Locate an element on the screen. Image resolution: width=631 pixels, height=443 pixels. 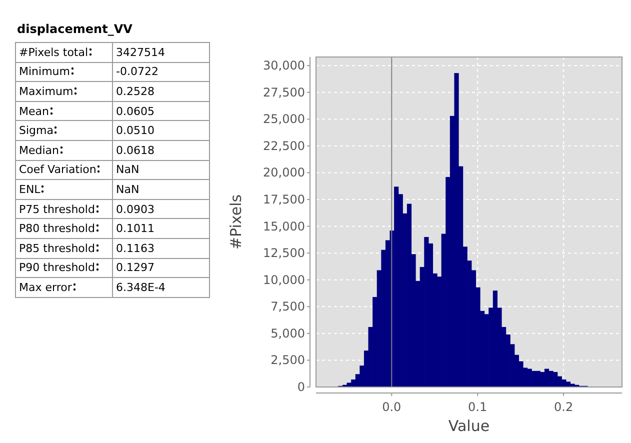
y-tick-label: 30,000 is located at coordinates (284, 65).